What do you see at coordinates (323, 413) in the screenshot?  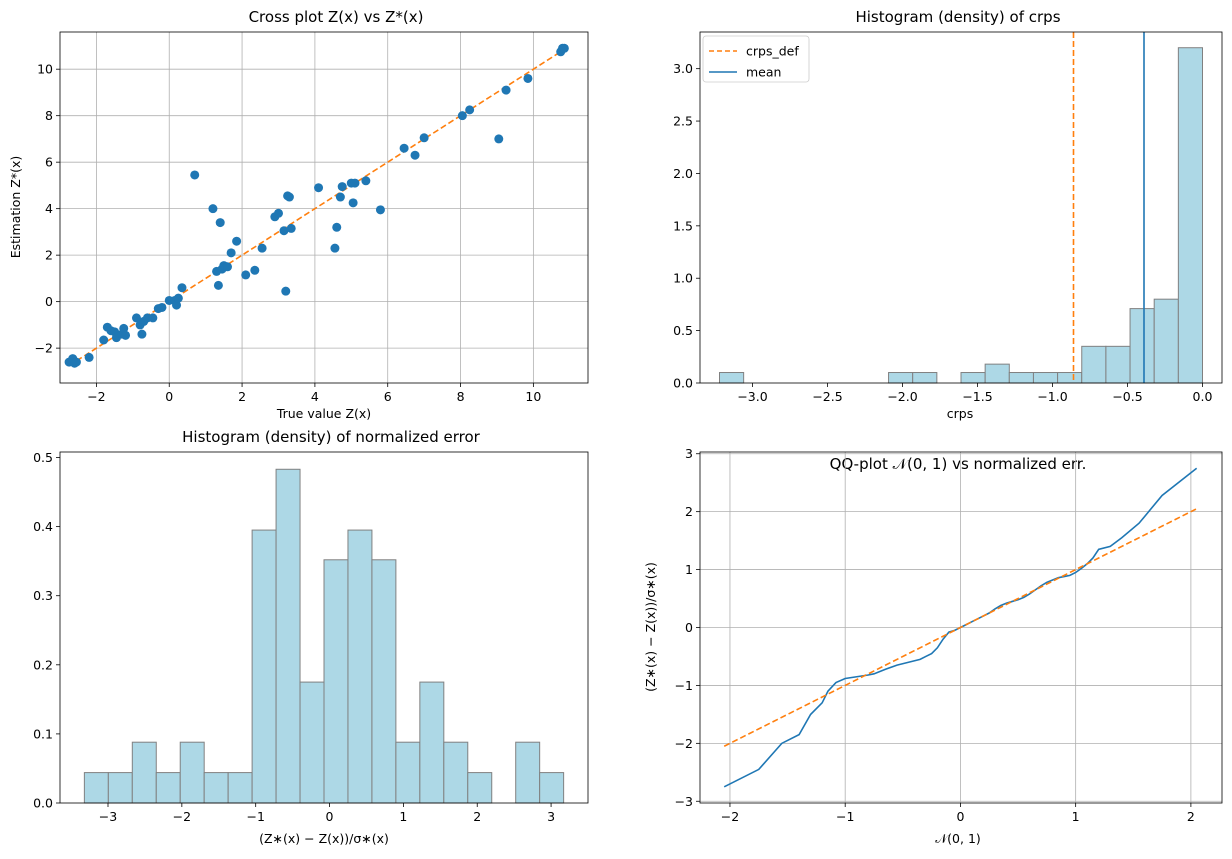 I see `cross-plot-x-label: True value Z(x)` at bounding box center [323, 413].